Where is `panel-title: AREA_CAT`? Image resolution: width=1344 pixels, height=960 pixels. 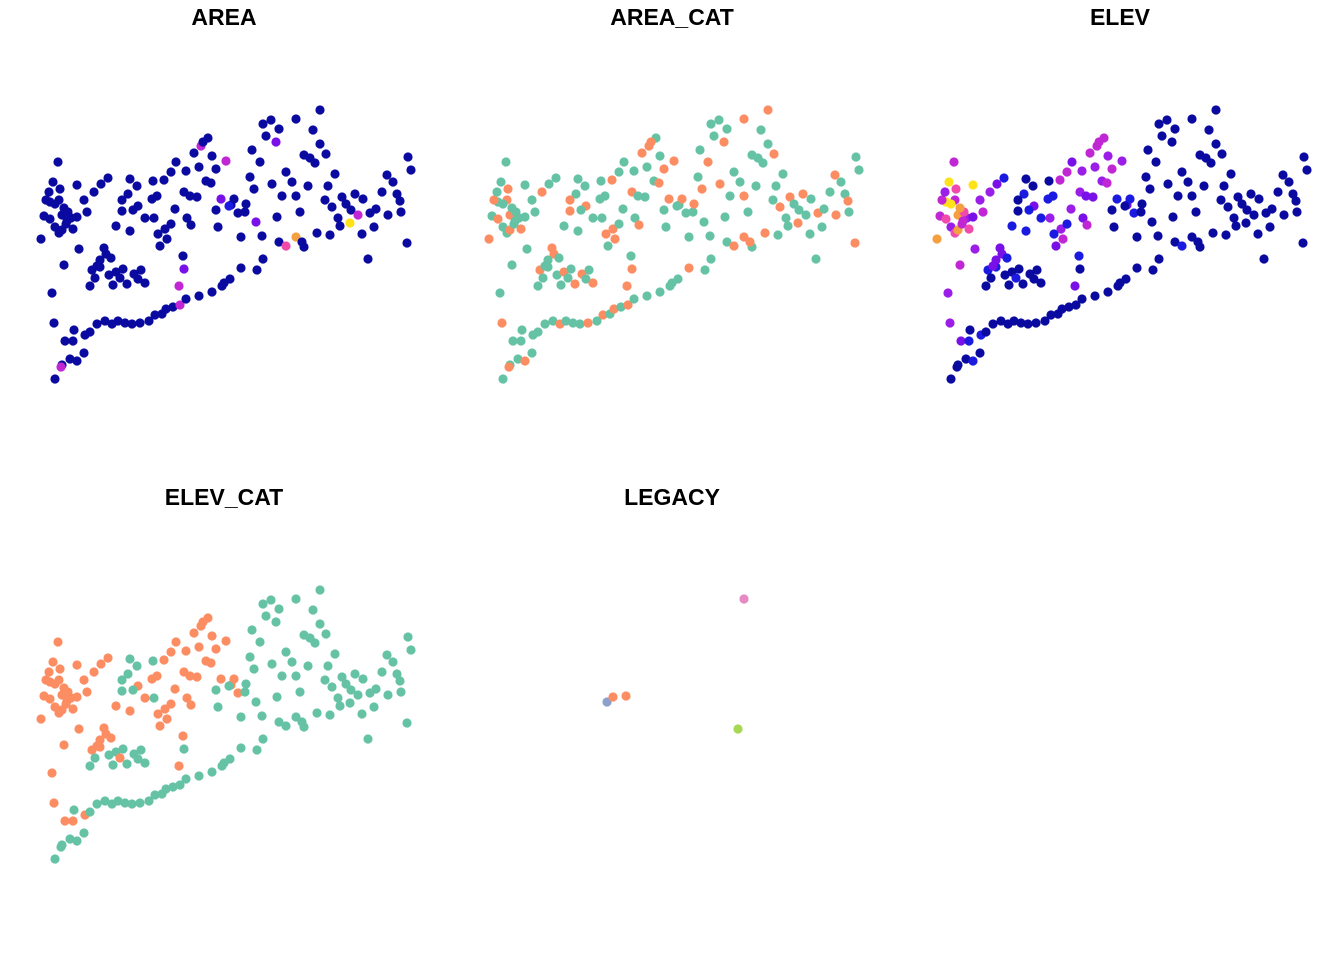
panel-title: AREA_CAT is located at coordinates (672, 17).